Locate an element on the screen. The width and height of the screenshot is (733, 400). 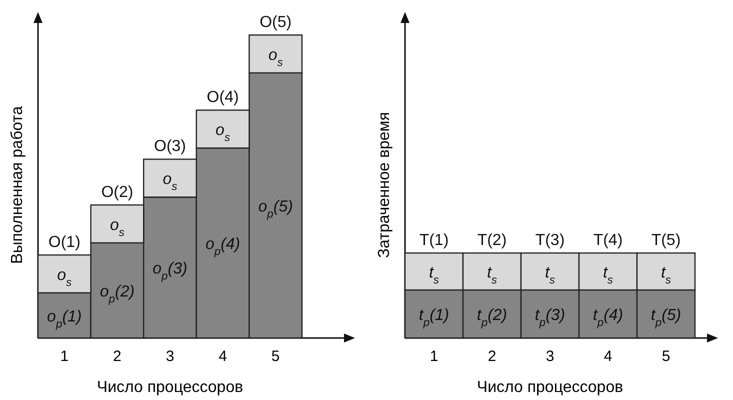
y-axis-title: Выполненная работа is located at coordinates (17, 185).